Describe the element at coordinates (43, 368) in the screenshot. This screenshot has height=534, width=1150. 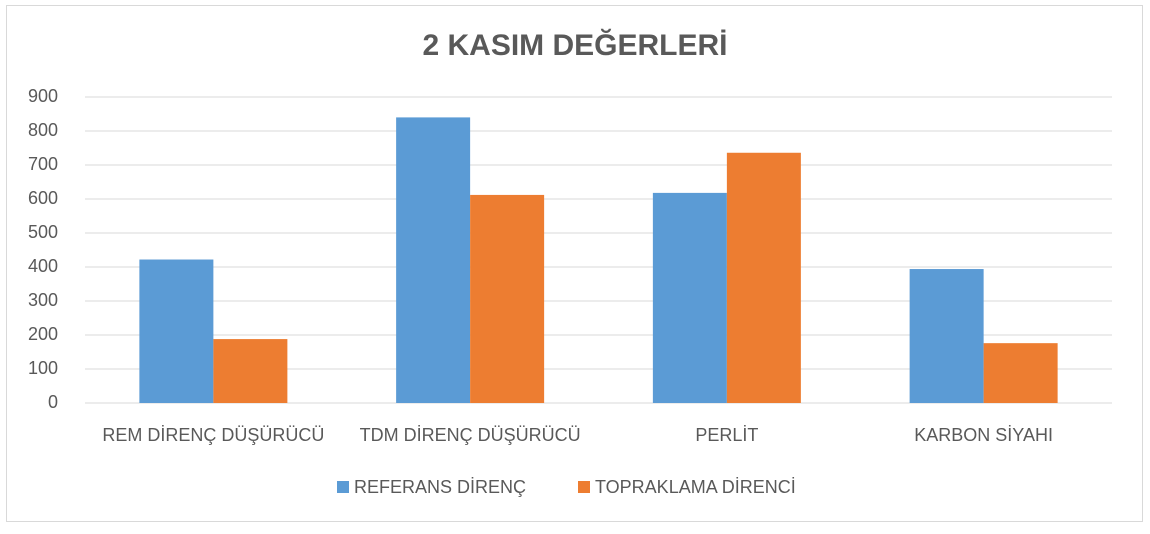
I see `y-tick-label: 100` at that location.